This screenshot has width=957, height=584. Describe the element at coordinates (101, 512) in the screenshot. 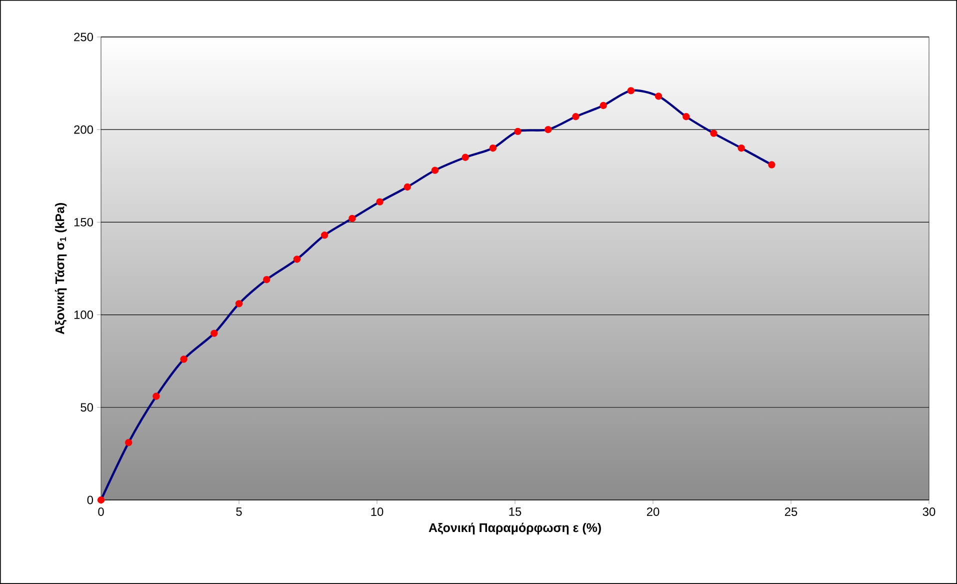

I see `x-tick-label: 0` at that location.